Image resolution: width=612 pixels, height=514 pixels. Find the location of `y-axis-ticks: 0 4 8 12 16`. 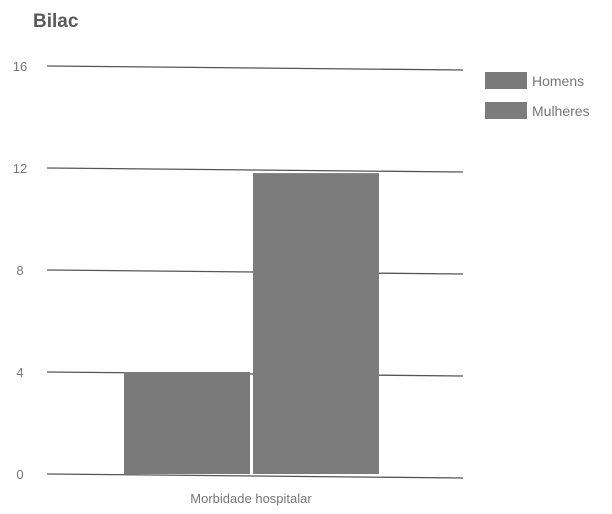

y-axis-ticks: 0 4 8 12 16 is located at coordinates (20, 270).